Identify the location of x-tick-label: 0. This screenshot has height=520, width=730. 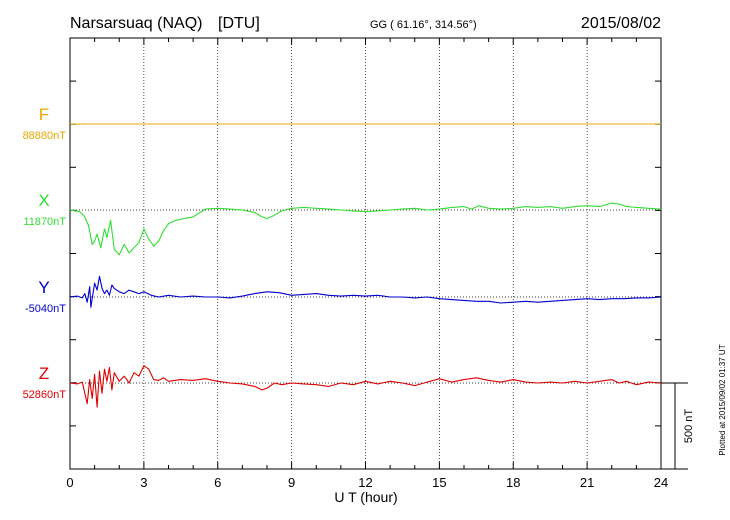
(69, 482).